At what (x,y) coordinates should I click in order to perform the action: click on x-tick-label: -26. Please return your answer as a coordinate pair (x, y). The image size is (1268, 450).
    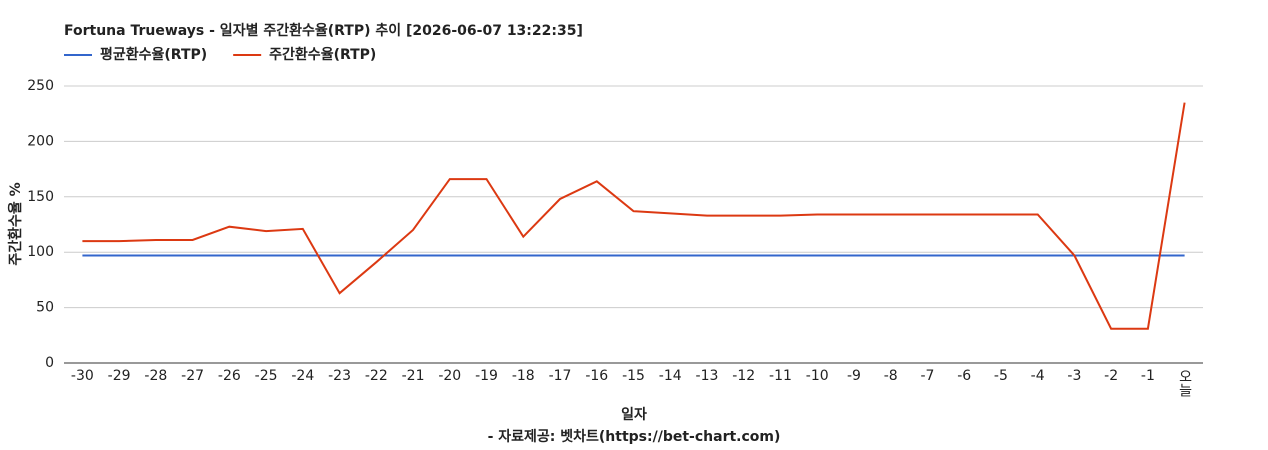
    Looking at the image, I should click on (229, 376).